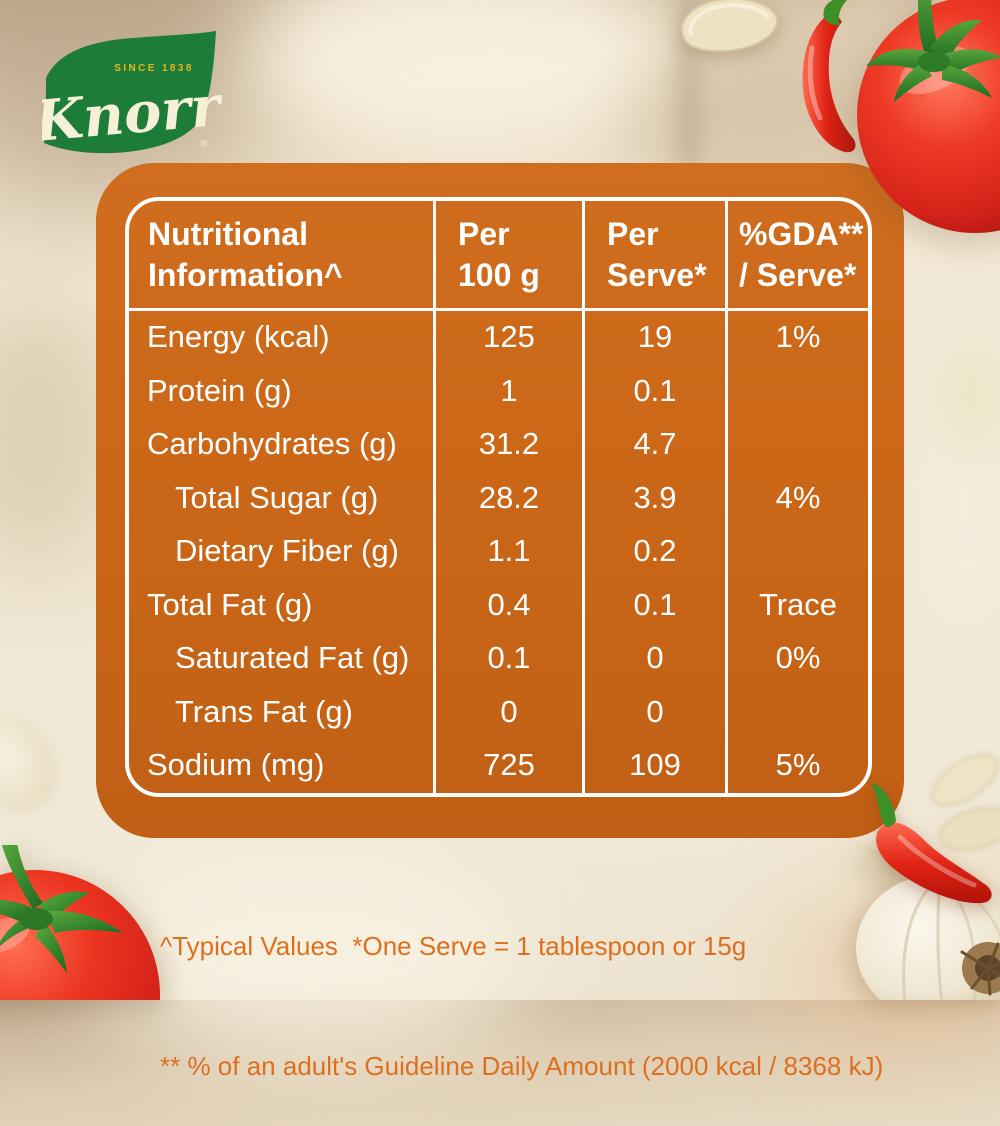 Image resolution: width=1000 pixels, height=1126 pixels. I want to click on value-per100g: 1.1, so click(507, 552).